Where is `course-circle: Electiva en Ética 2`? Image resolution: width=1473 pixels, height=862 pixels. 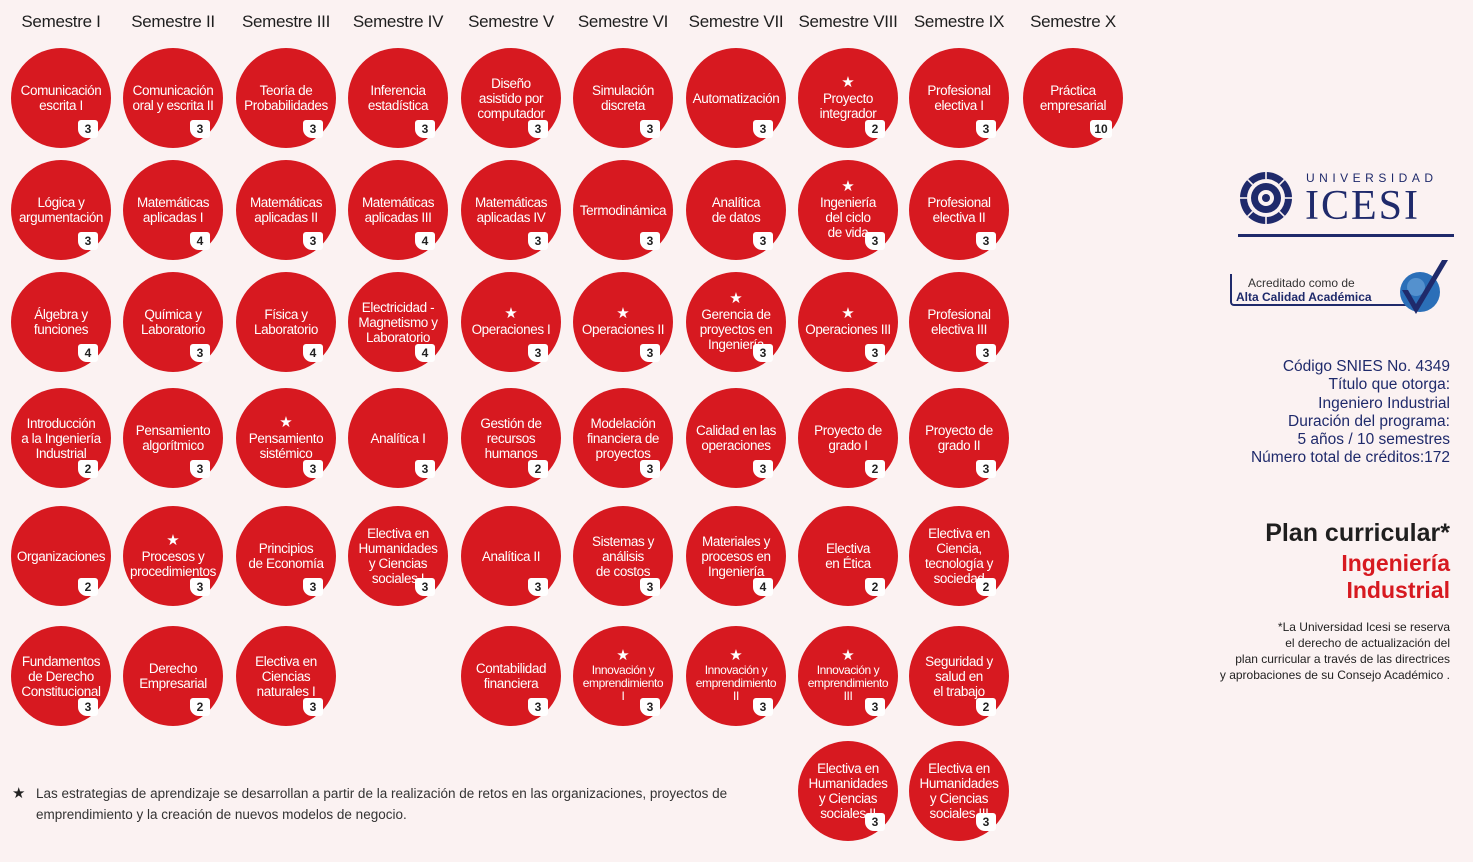 course-circle: Electiva en Ética 2 is located at coordinates (848, 556).